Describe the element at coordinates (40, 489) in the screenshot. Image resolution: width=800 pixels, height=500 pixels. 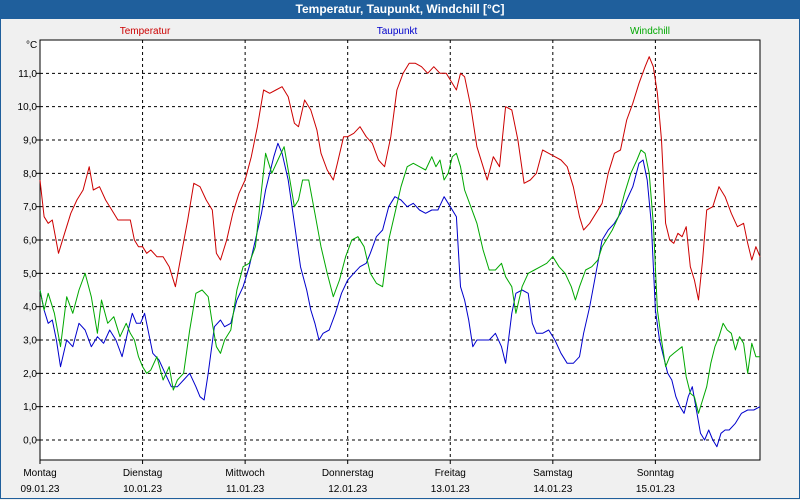
I see `x-tick-label-date: 09.01.23` at that location.